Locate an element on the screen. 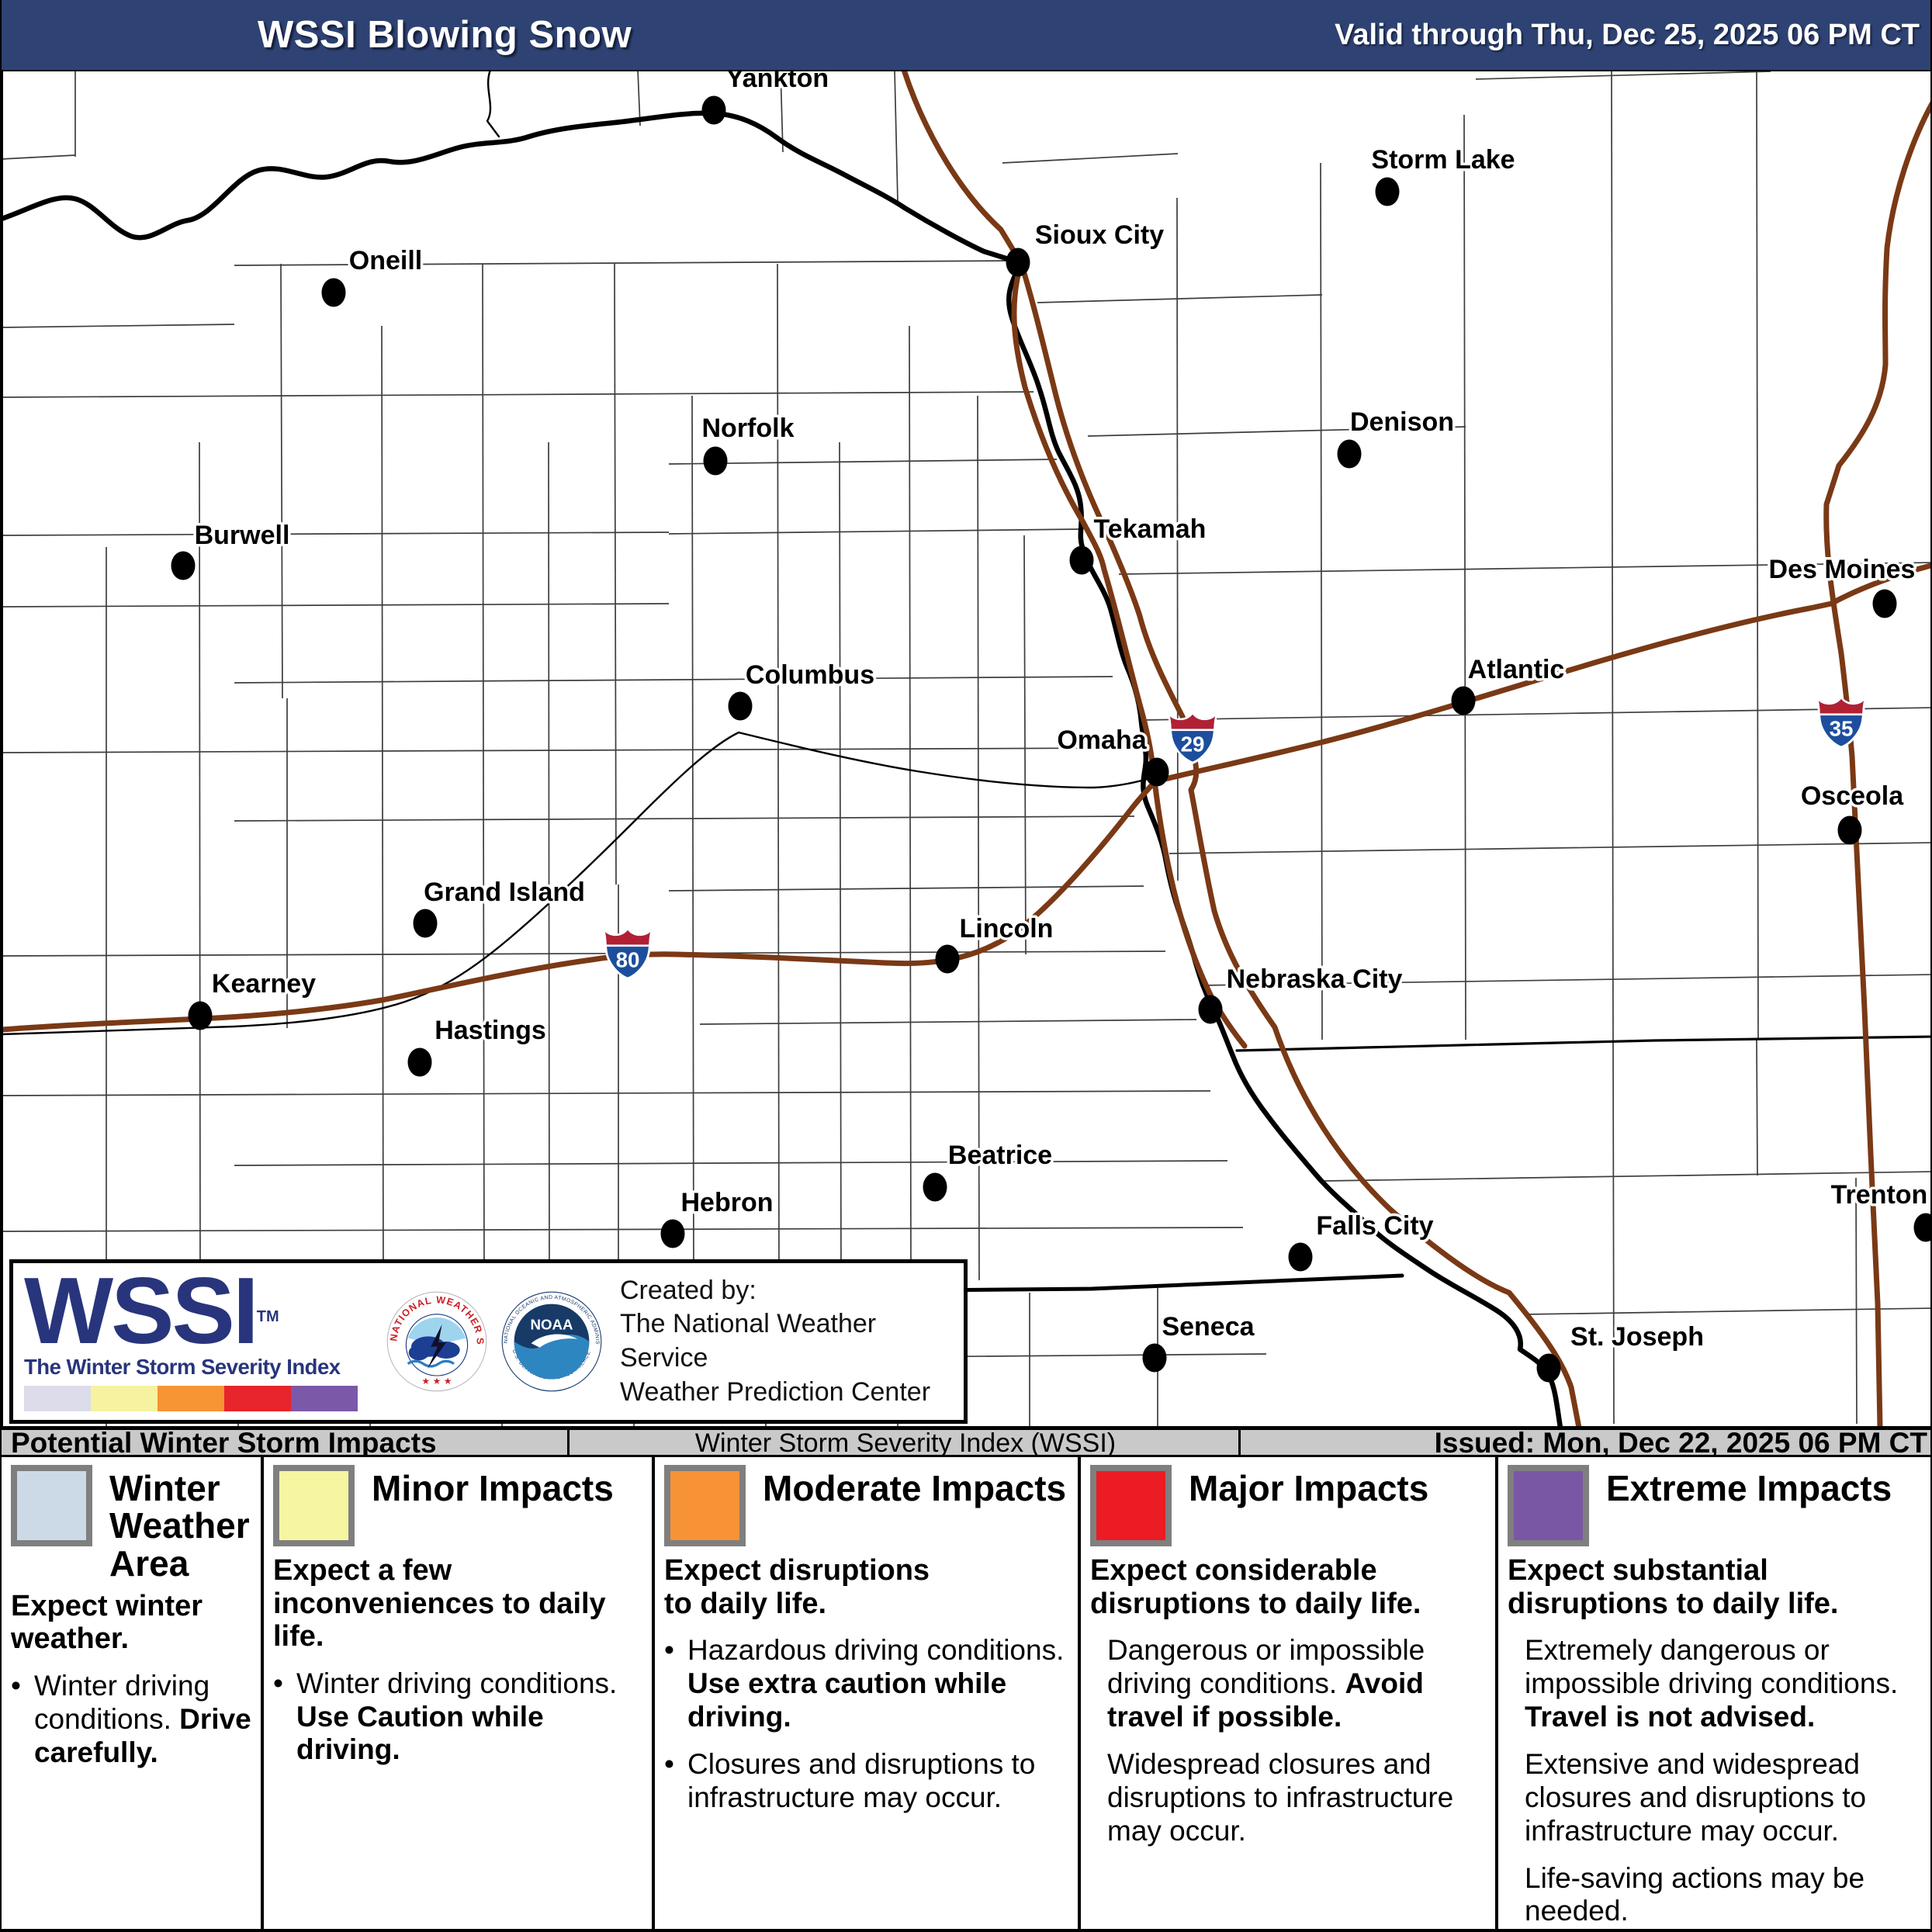 The image size is (1932, 1932). city-label: Hebron is located at coordinates (727, 1202).